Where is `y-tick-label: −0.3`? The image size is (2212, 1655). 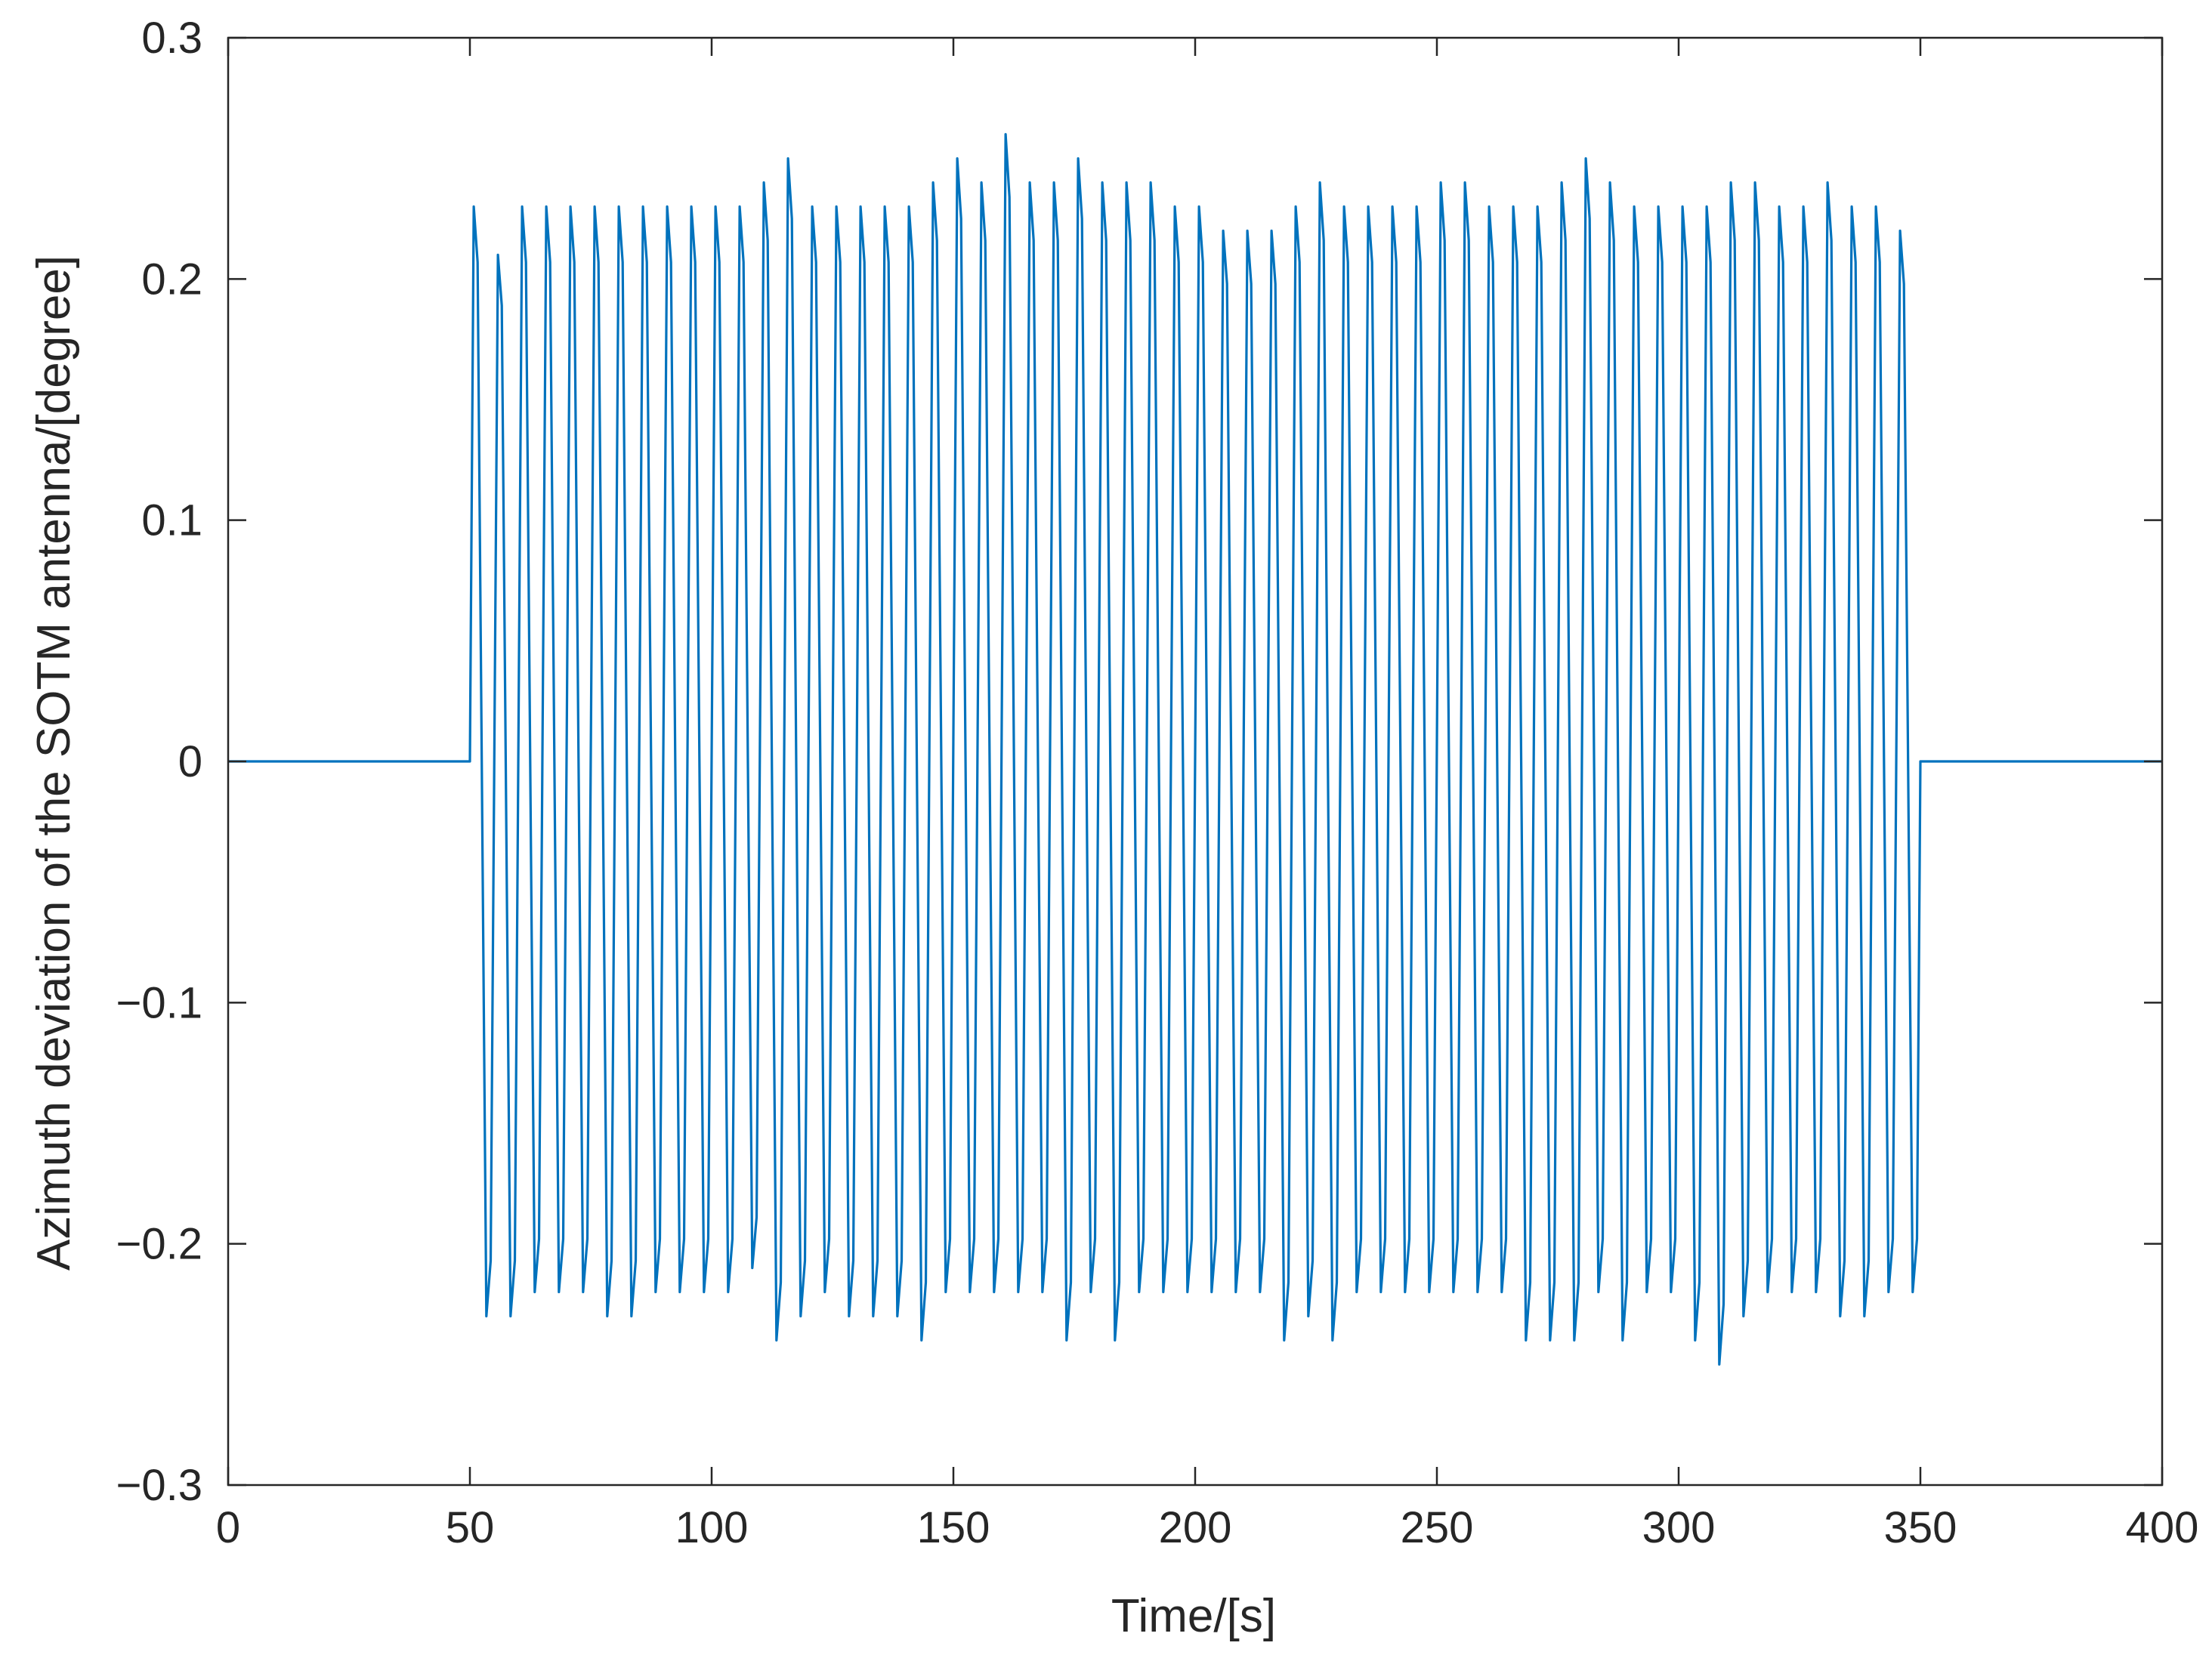
y-tick-label: −0.3 is located at coordinates (160, 1485).